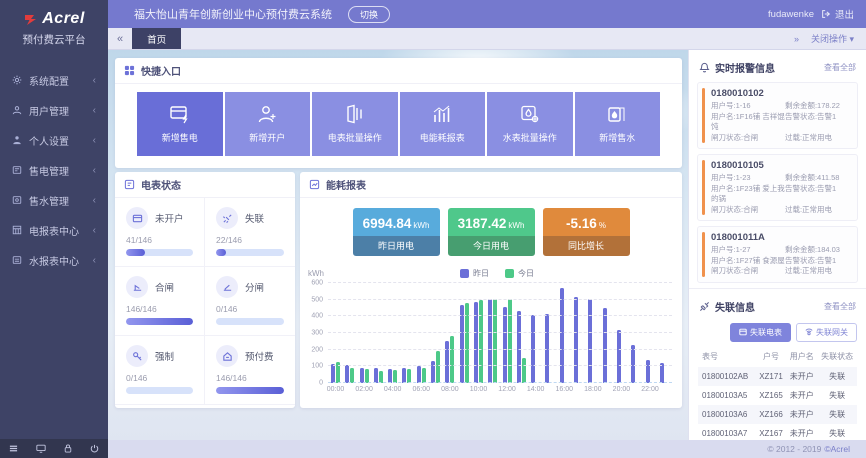 This screenshot has height=458, width=866. What do you see at coordinates (442, 124) in the screenshot?
I see `energy-report-button: 电能耗报表` at bounding box center [442, 124].